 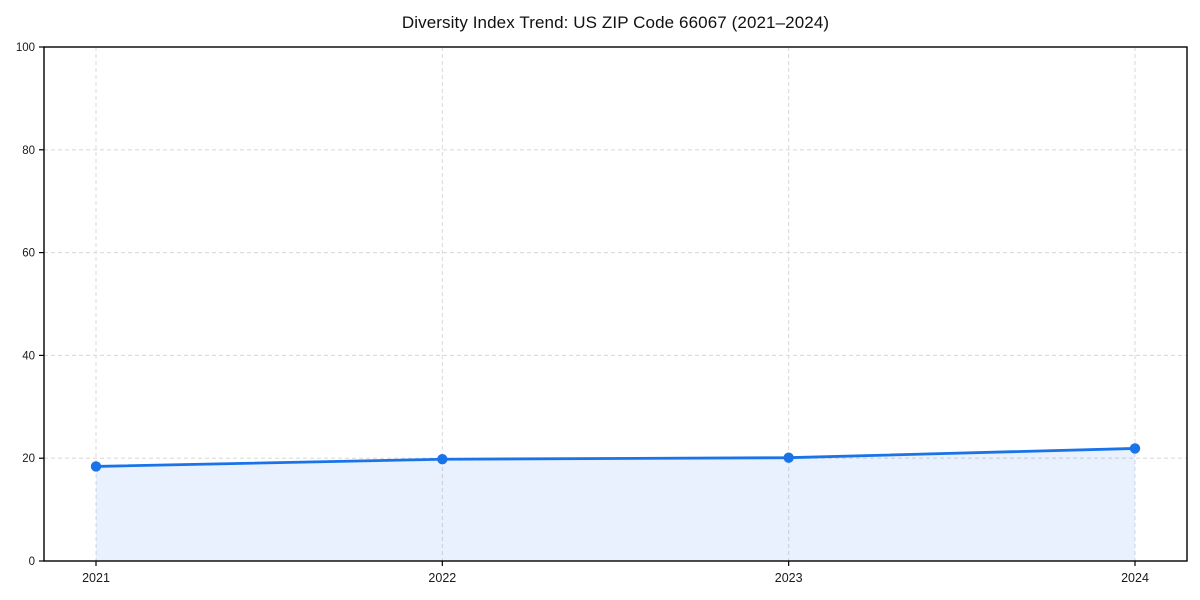 I want to click on x-tick-label: 2021, so click(x=96, y=578).